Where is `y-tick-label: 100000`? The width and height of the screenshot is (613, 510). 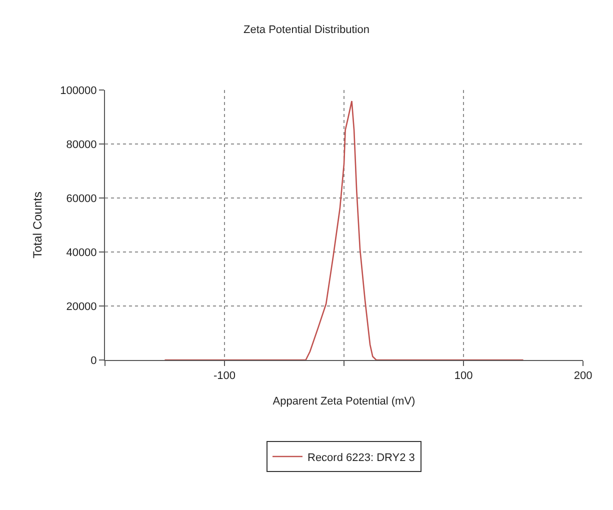
y-tick-label: 100000 is located at coordinates (78, 90).